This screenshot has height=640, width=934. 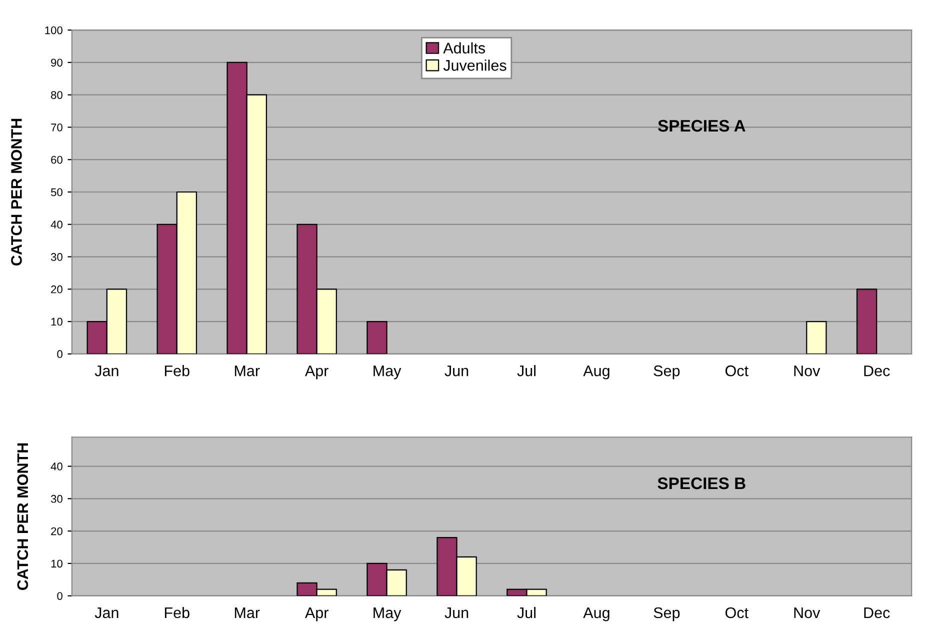 What do you see at coordinates (56, 62) in the screenshot?
I see `y-tick-label: 90` at bounding box center [56, 62].